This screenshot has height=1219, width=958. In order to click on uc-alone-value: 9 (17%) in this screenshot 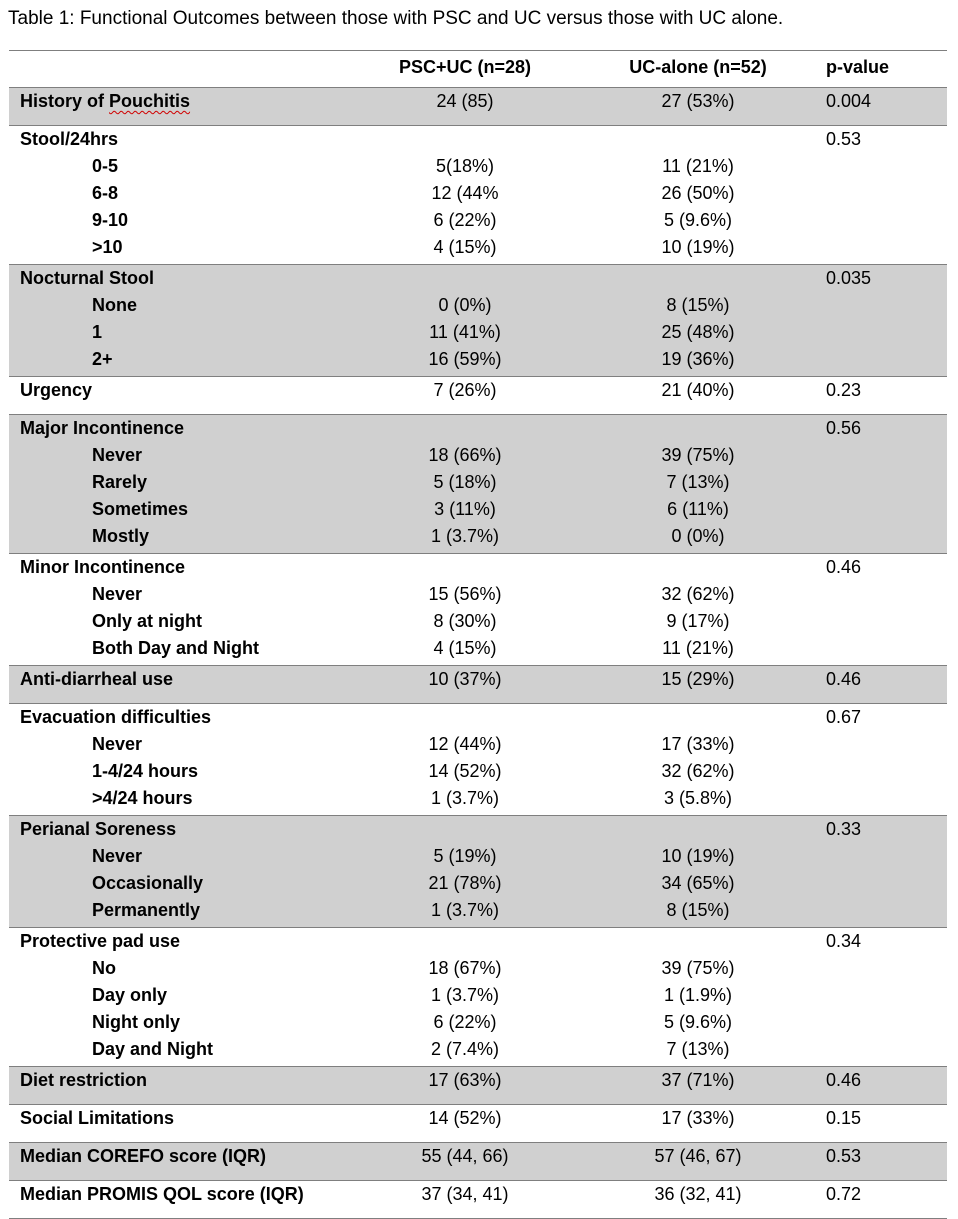, I will do `click(698, 621)`.